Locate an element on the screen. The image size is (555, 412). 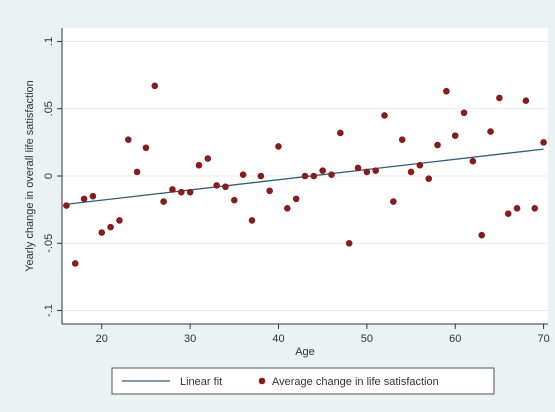
y-axis: -.1 -.05 0 .05 .1 is located at coordinates (53, 176).